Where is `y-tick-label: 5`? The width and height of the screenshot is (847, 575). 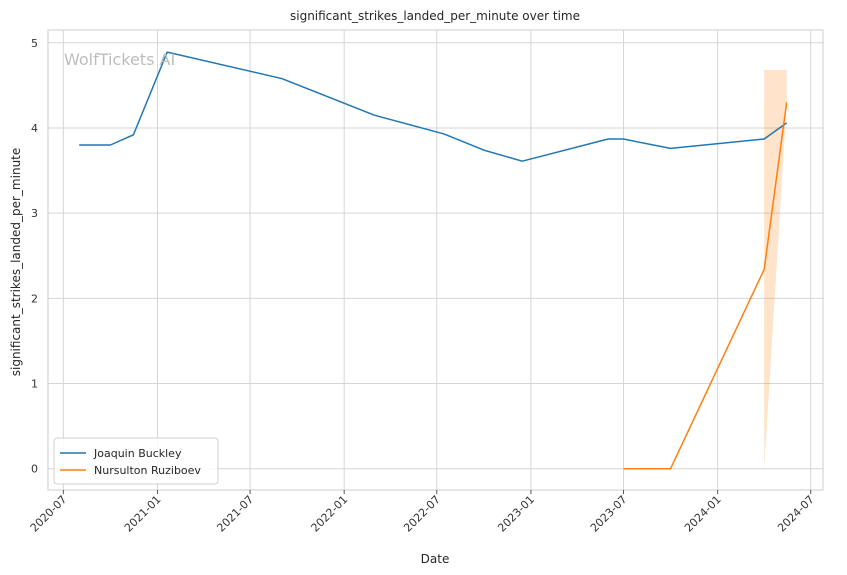 y-tick-label: 5 is located at coordinates (34, 43).